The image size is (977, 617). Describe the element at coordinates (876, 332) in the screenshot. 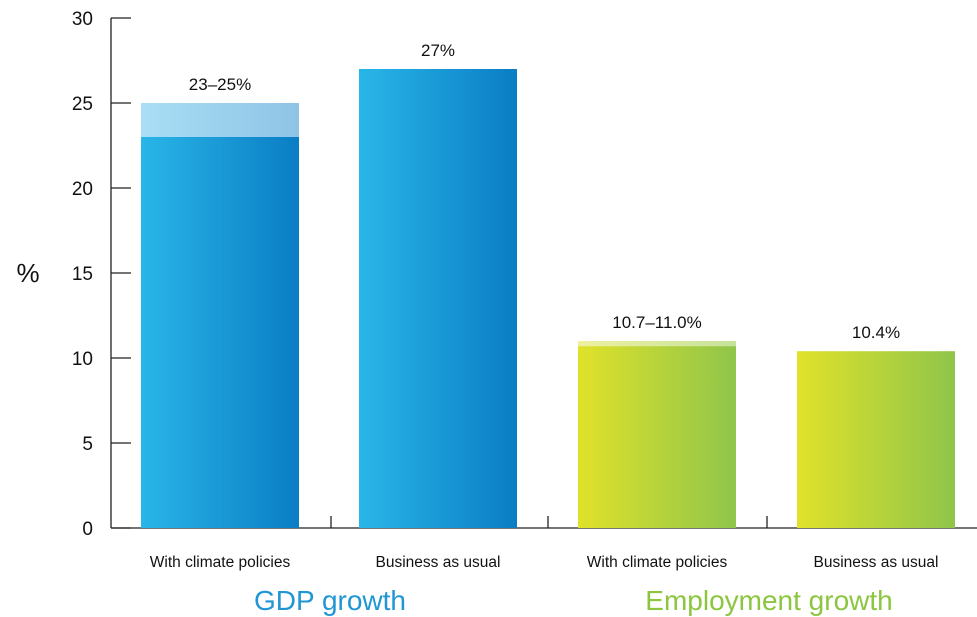

I see `data-label: 10.4%` at that location.